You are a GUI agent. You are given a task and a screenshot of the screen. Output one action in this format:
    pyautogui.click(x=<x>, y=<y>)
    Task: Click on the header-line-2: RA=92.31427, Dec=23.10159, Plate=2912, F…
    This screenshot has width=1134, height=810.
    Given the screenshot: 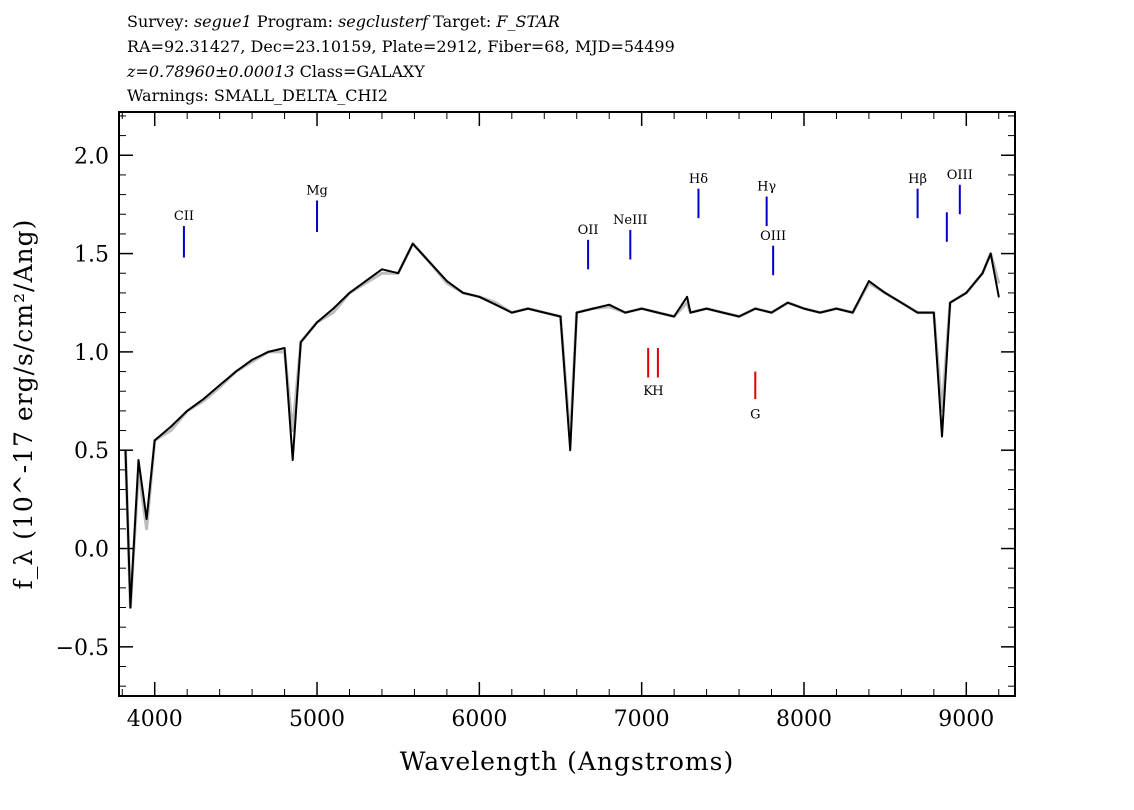 What is the action you would take?
    pyautogui.click(x=401, y=46)
    